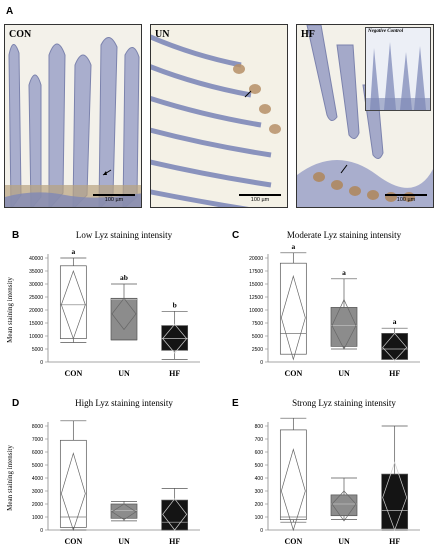 The image size is (440, 550). I want to click on y-tick-label: 300, so click(259, 492).